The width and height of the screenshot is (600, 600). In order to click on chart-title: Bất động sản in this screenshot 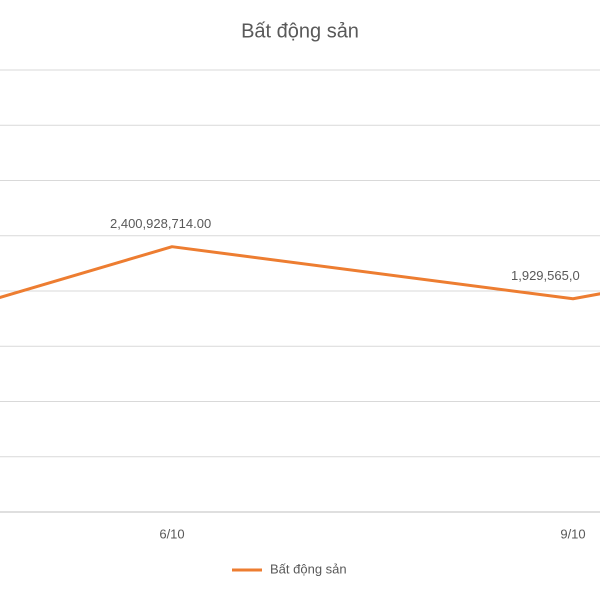, I will do `click(300, 31)`.